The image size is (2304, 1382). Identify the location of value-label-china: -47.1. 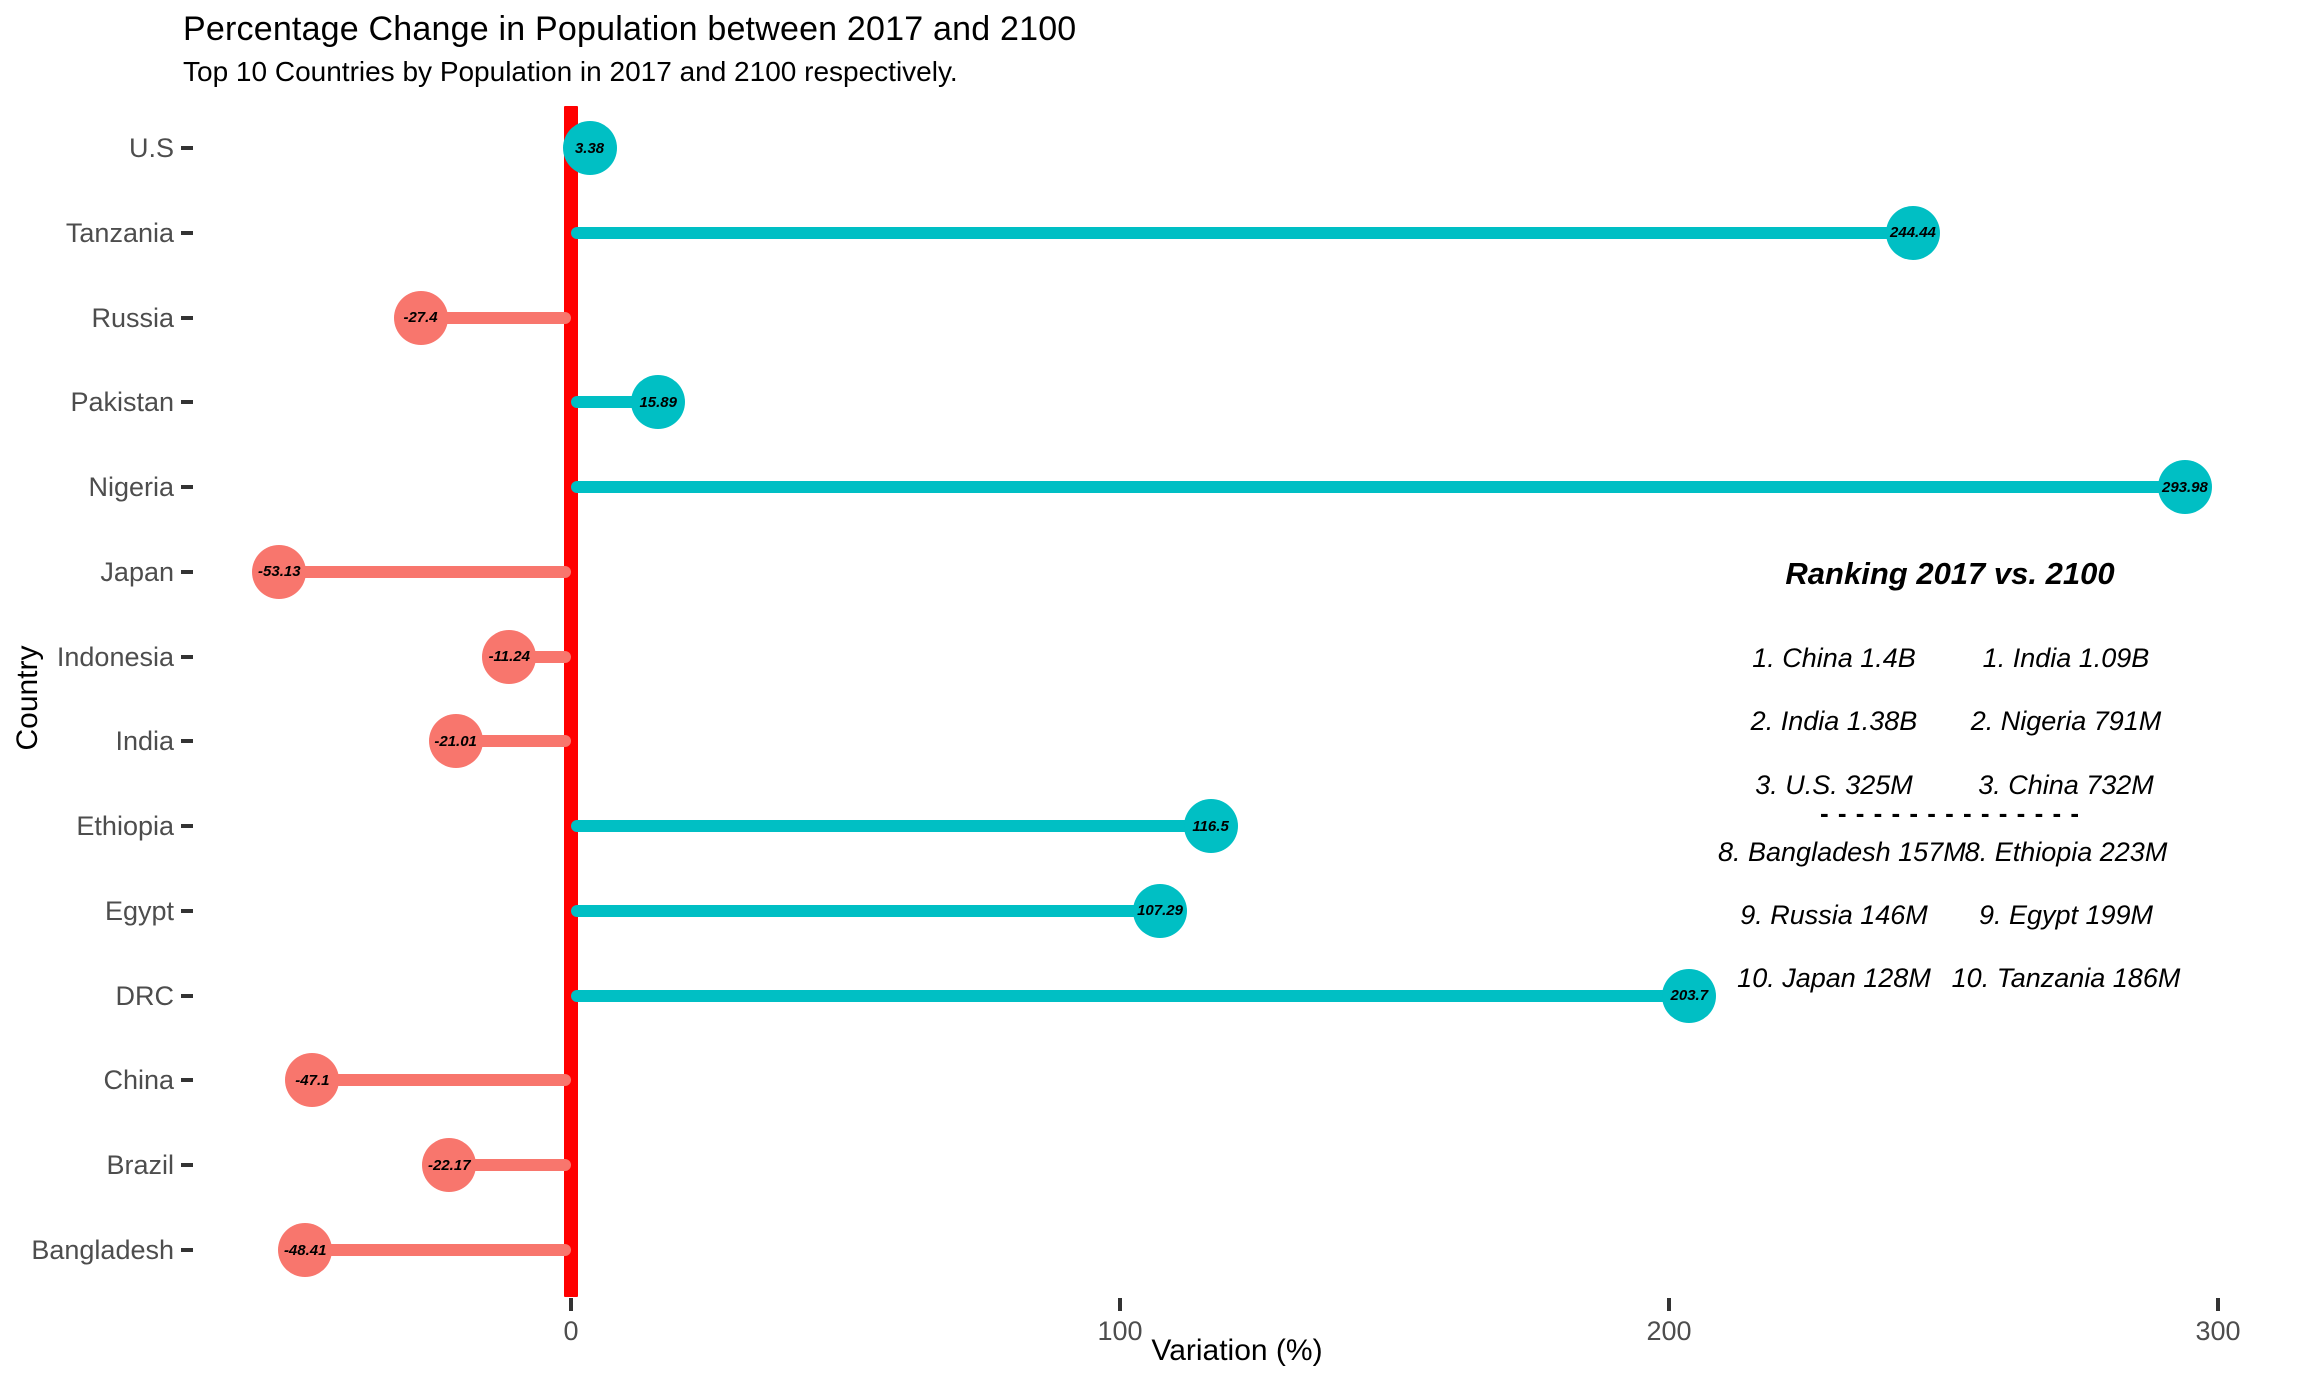
(312, 1080).